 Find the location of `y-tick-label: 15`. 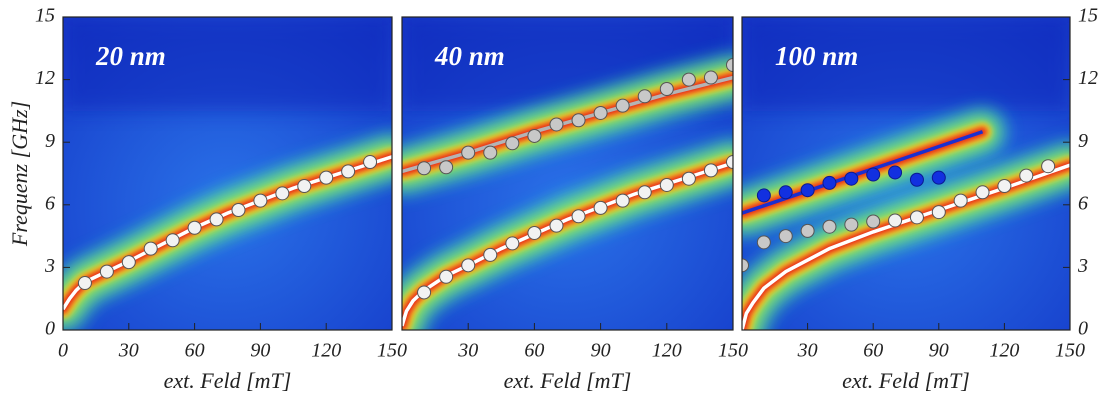

y-tick-label: 15 is located at coordinates (1088, 16).